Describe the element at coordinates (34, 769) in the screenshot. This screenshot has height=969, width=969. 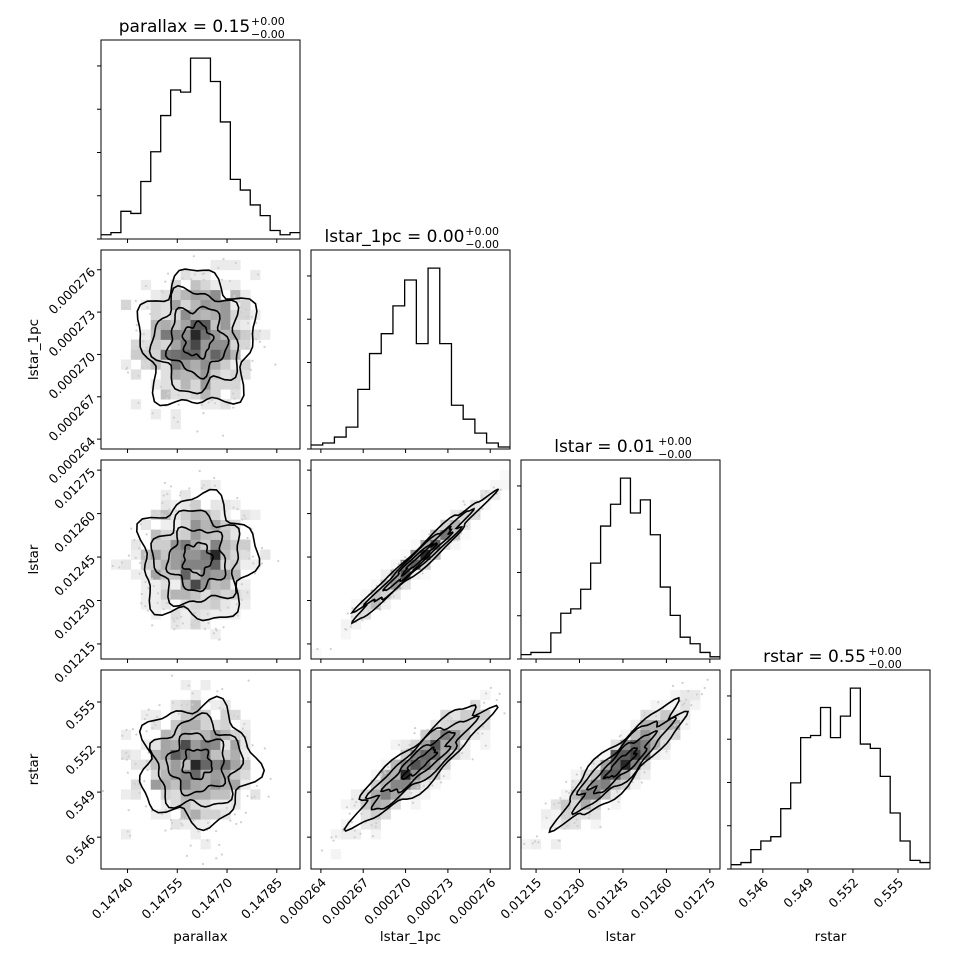
I see `y-axis-label-rstar: rstar` at that location.